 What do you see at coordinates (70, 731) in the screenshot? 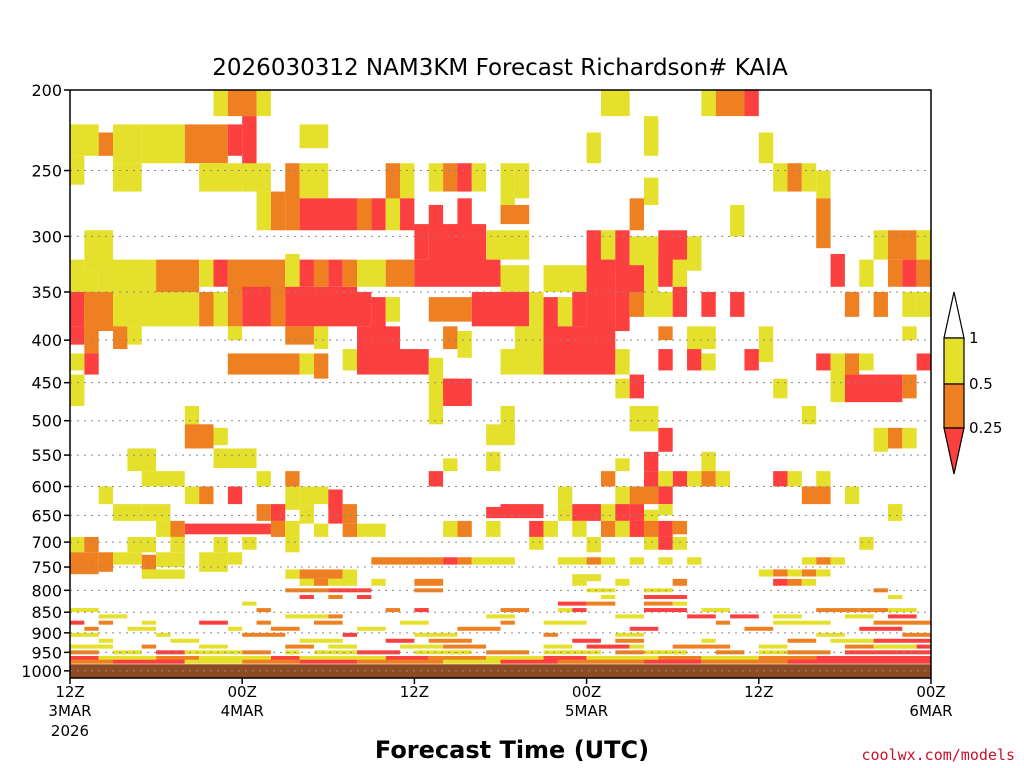
I see `x-tick-year: 2026` at bounding box center [70, 731].